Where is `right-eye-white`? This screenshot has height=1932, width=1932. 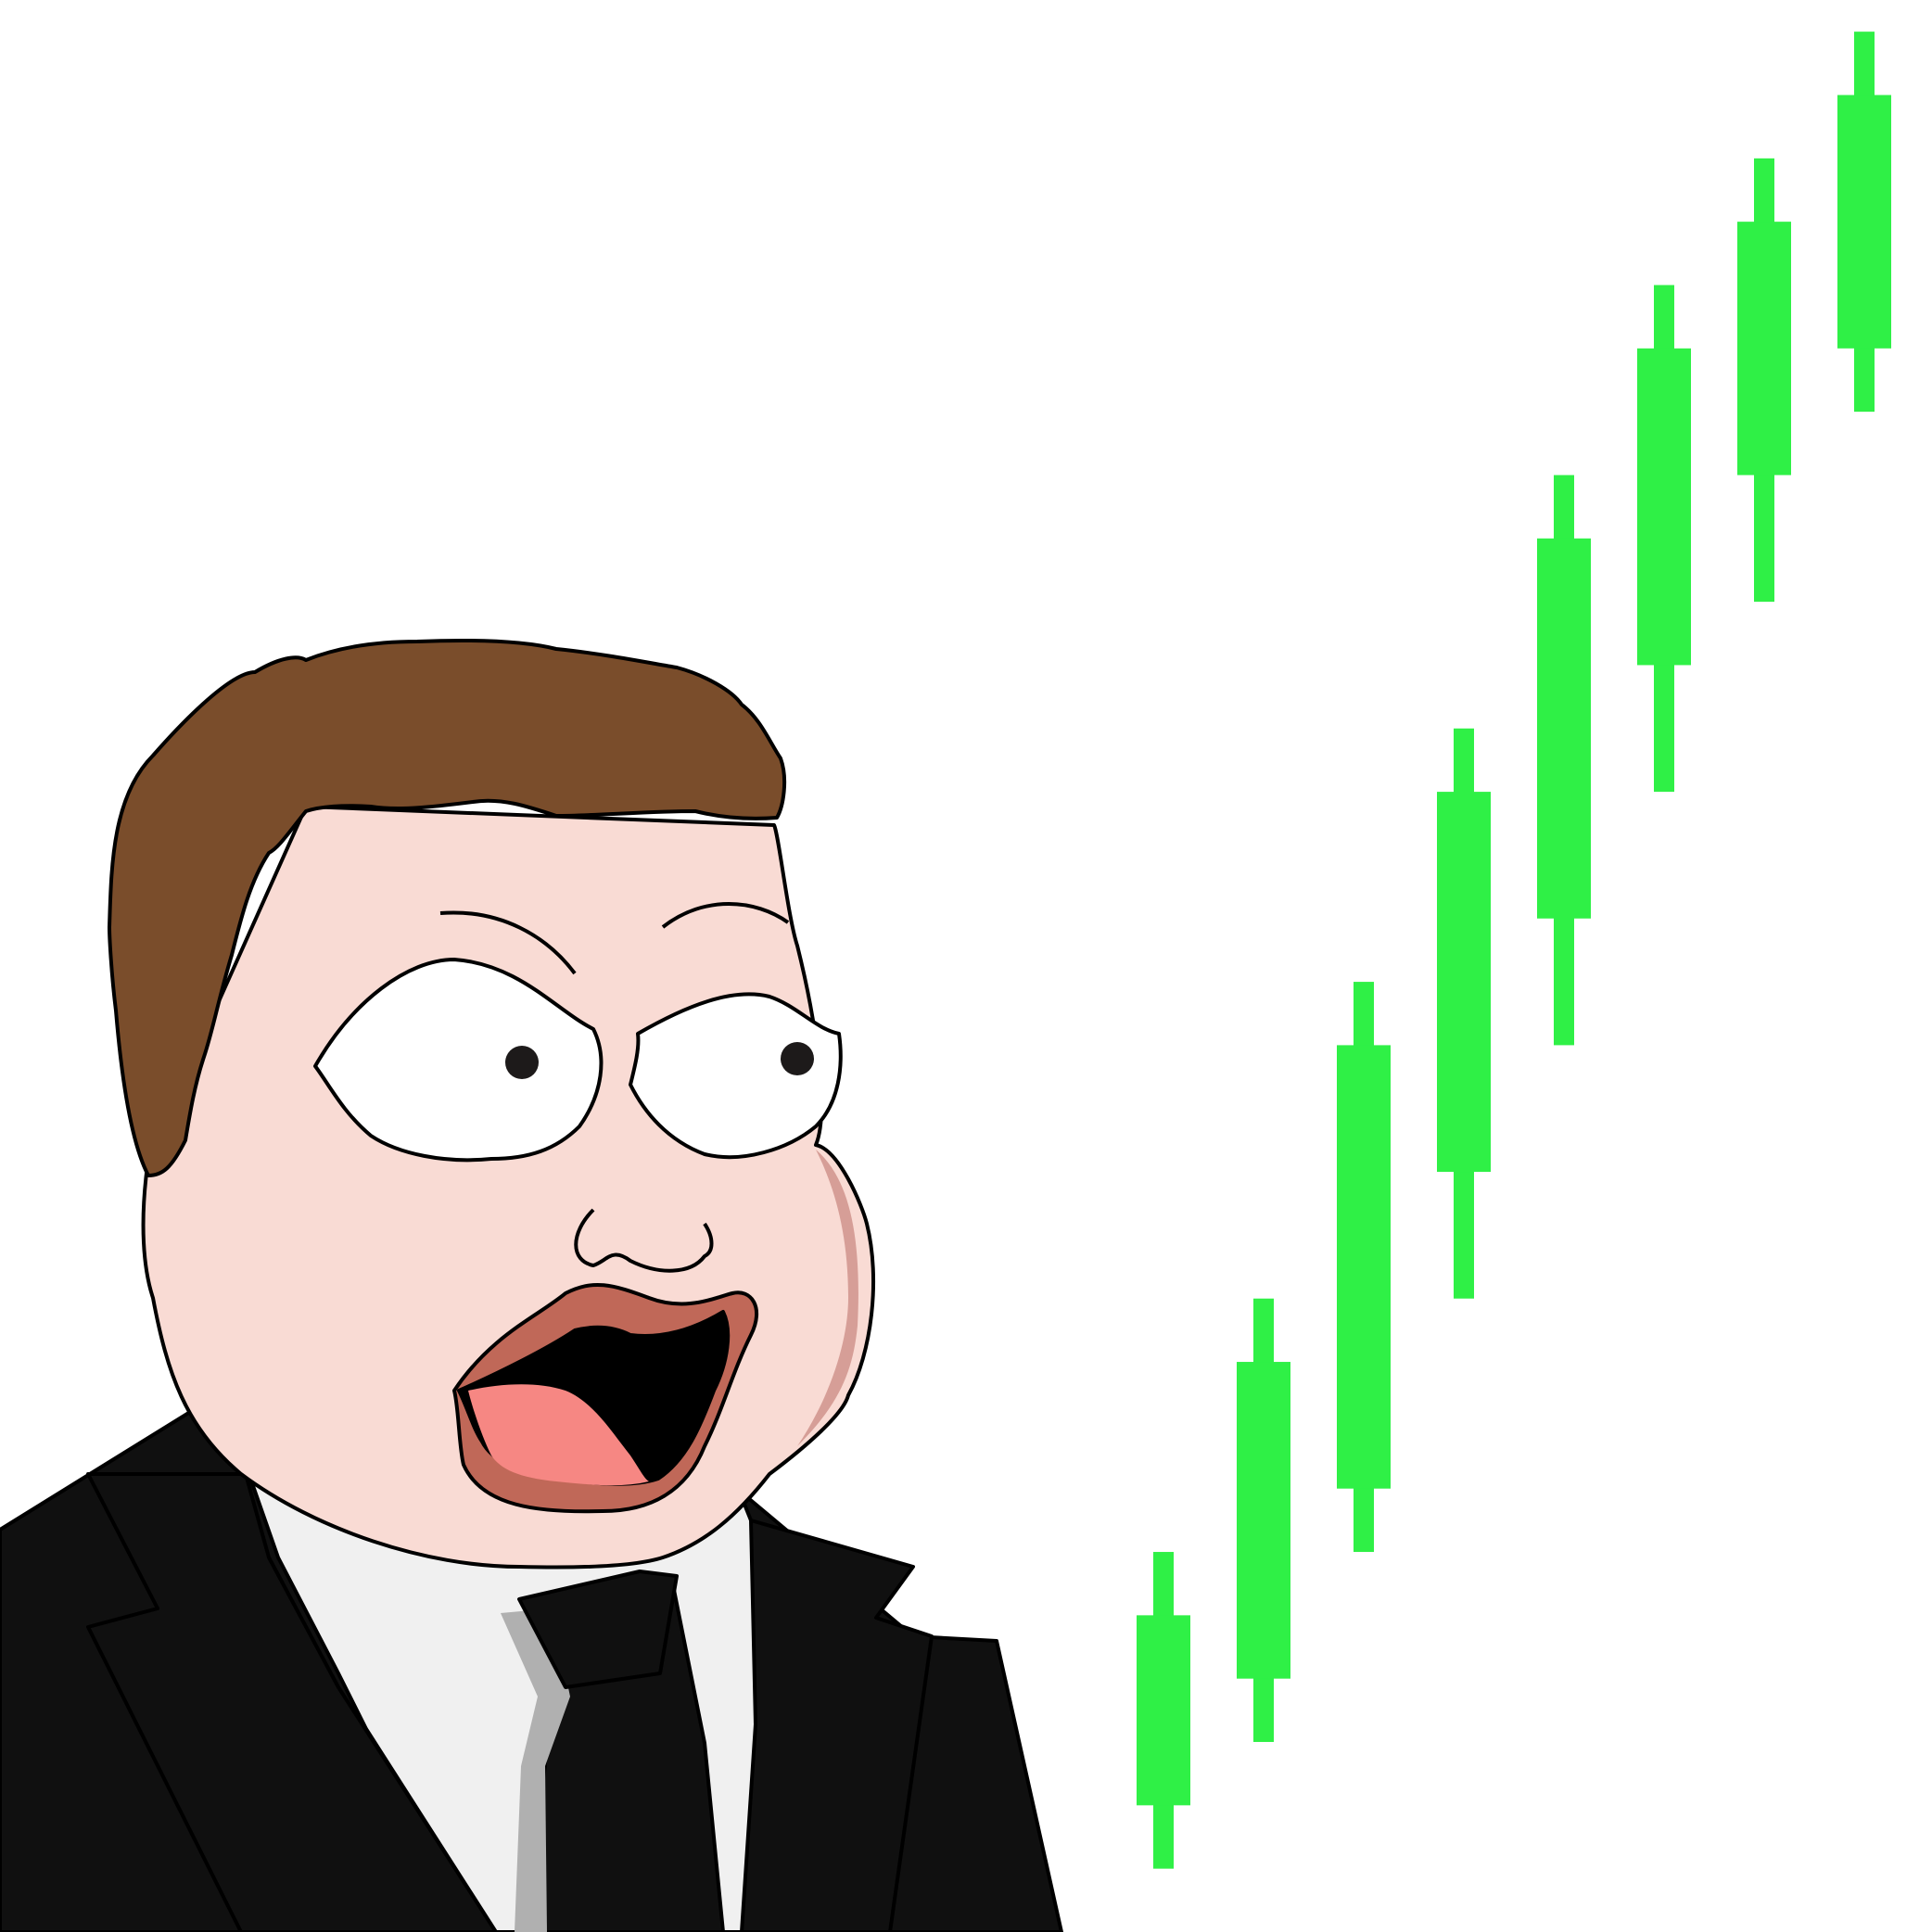 right-eye-white is located at coordinates (736, 1076).